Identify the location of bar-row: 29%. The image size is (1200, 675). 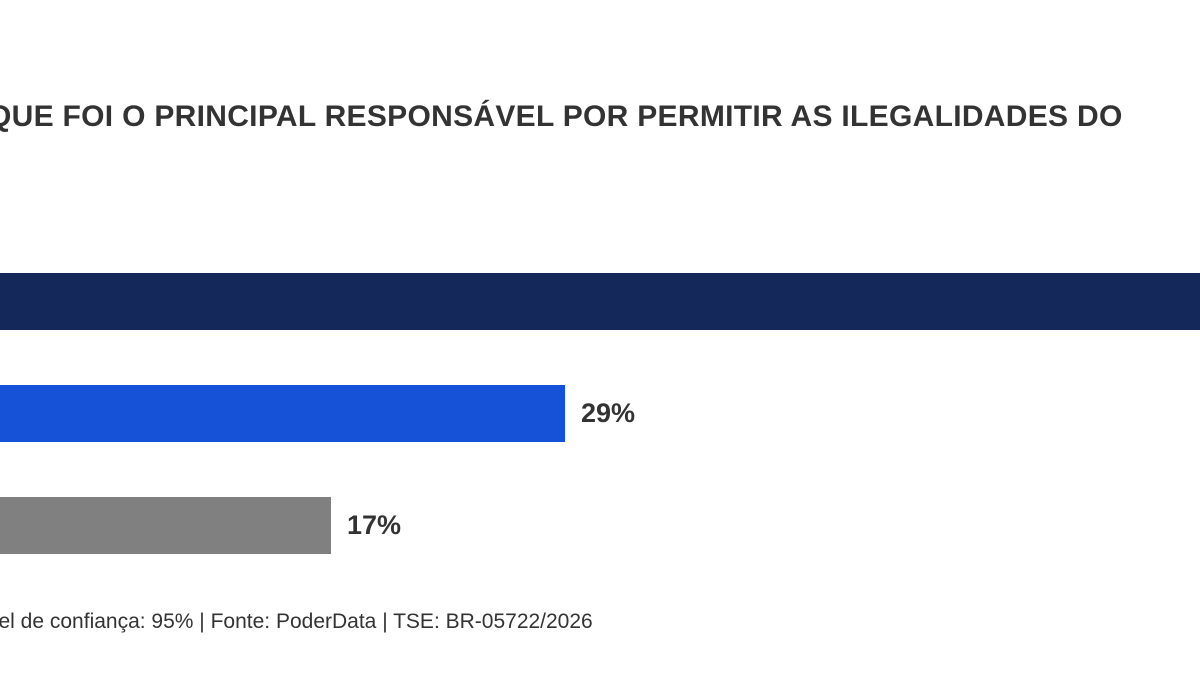
(600, 413).